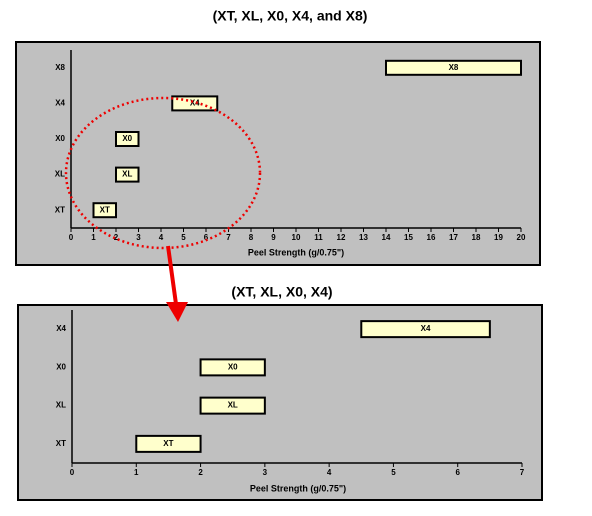  Describe the element at coordinates (363, 237) in the screenshot. I see `x-tick-label: 13` at that location.